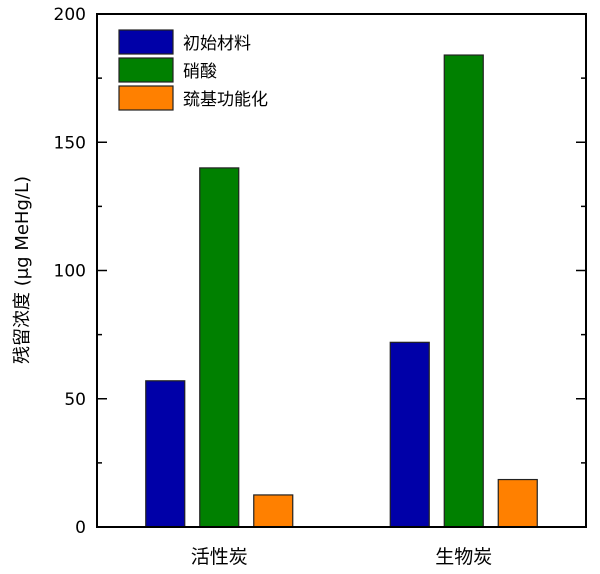  I want to click on legend-label: 硝酸, so click(200, 72).